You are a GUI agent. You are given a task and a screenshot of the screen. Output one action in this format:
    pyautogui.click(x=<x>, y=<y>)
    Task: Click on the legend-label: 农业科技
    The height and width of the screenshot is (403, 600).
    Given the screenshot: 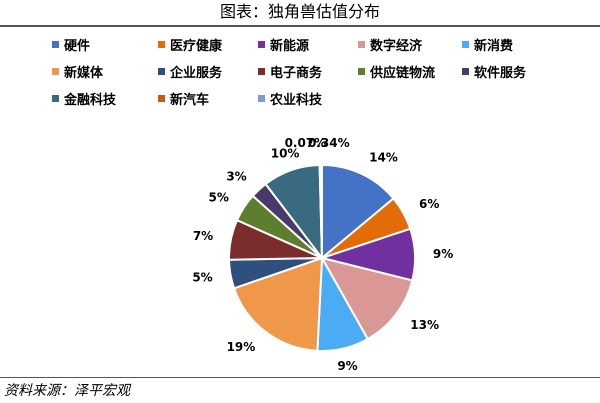 What is the action you would take?
    pyautogui.click(x=296, y=100)
    